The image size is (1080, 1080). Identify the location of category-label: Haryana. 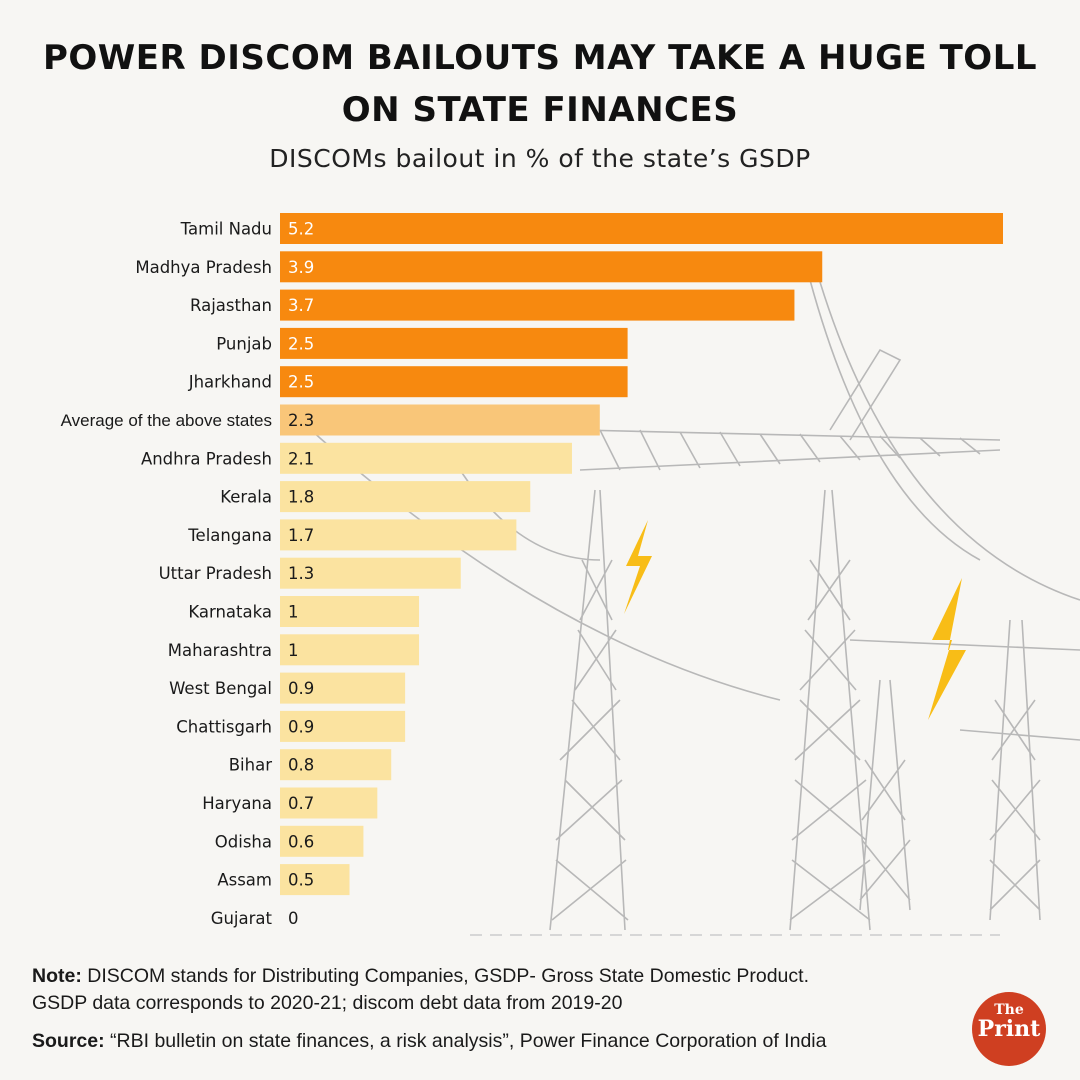
(237, 803).